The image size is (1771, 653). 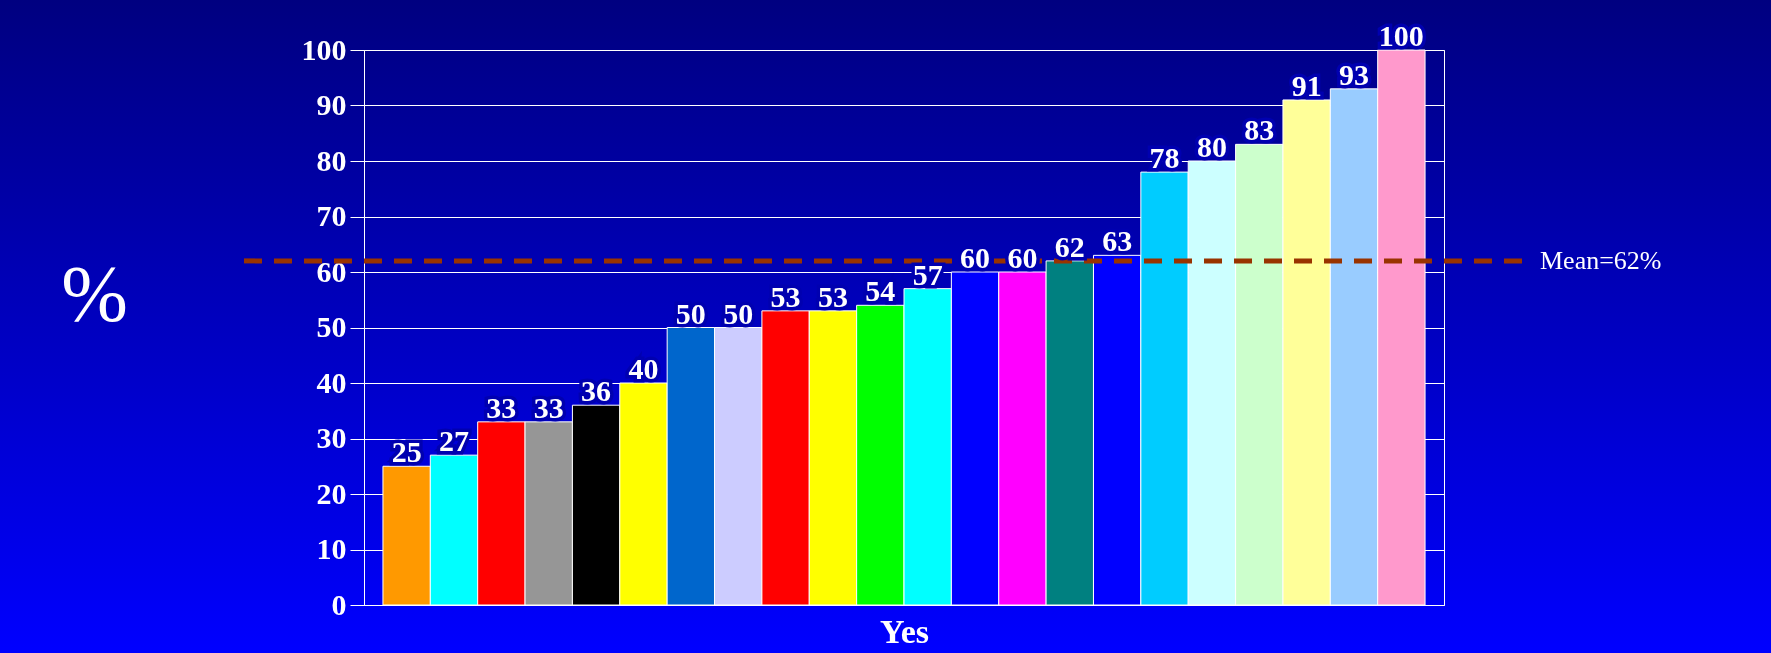 What do you see at coordinates (331, 382) in the screenshot?
I see `y-tick-label: 40` at bounding box center [331, 382].